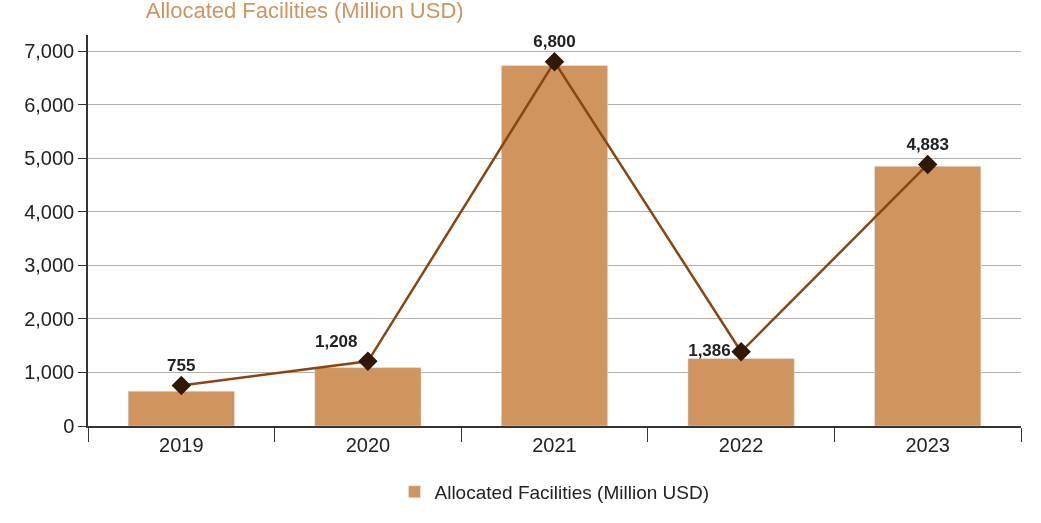 The height and width of the screenshot is (523, 1041). What do you see at coordinates (49, 51) in the screenshot?
I see `y-tick-label: 7,000` at bounding box center [49, 51].